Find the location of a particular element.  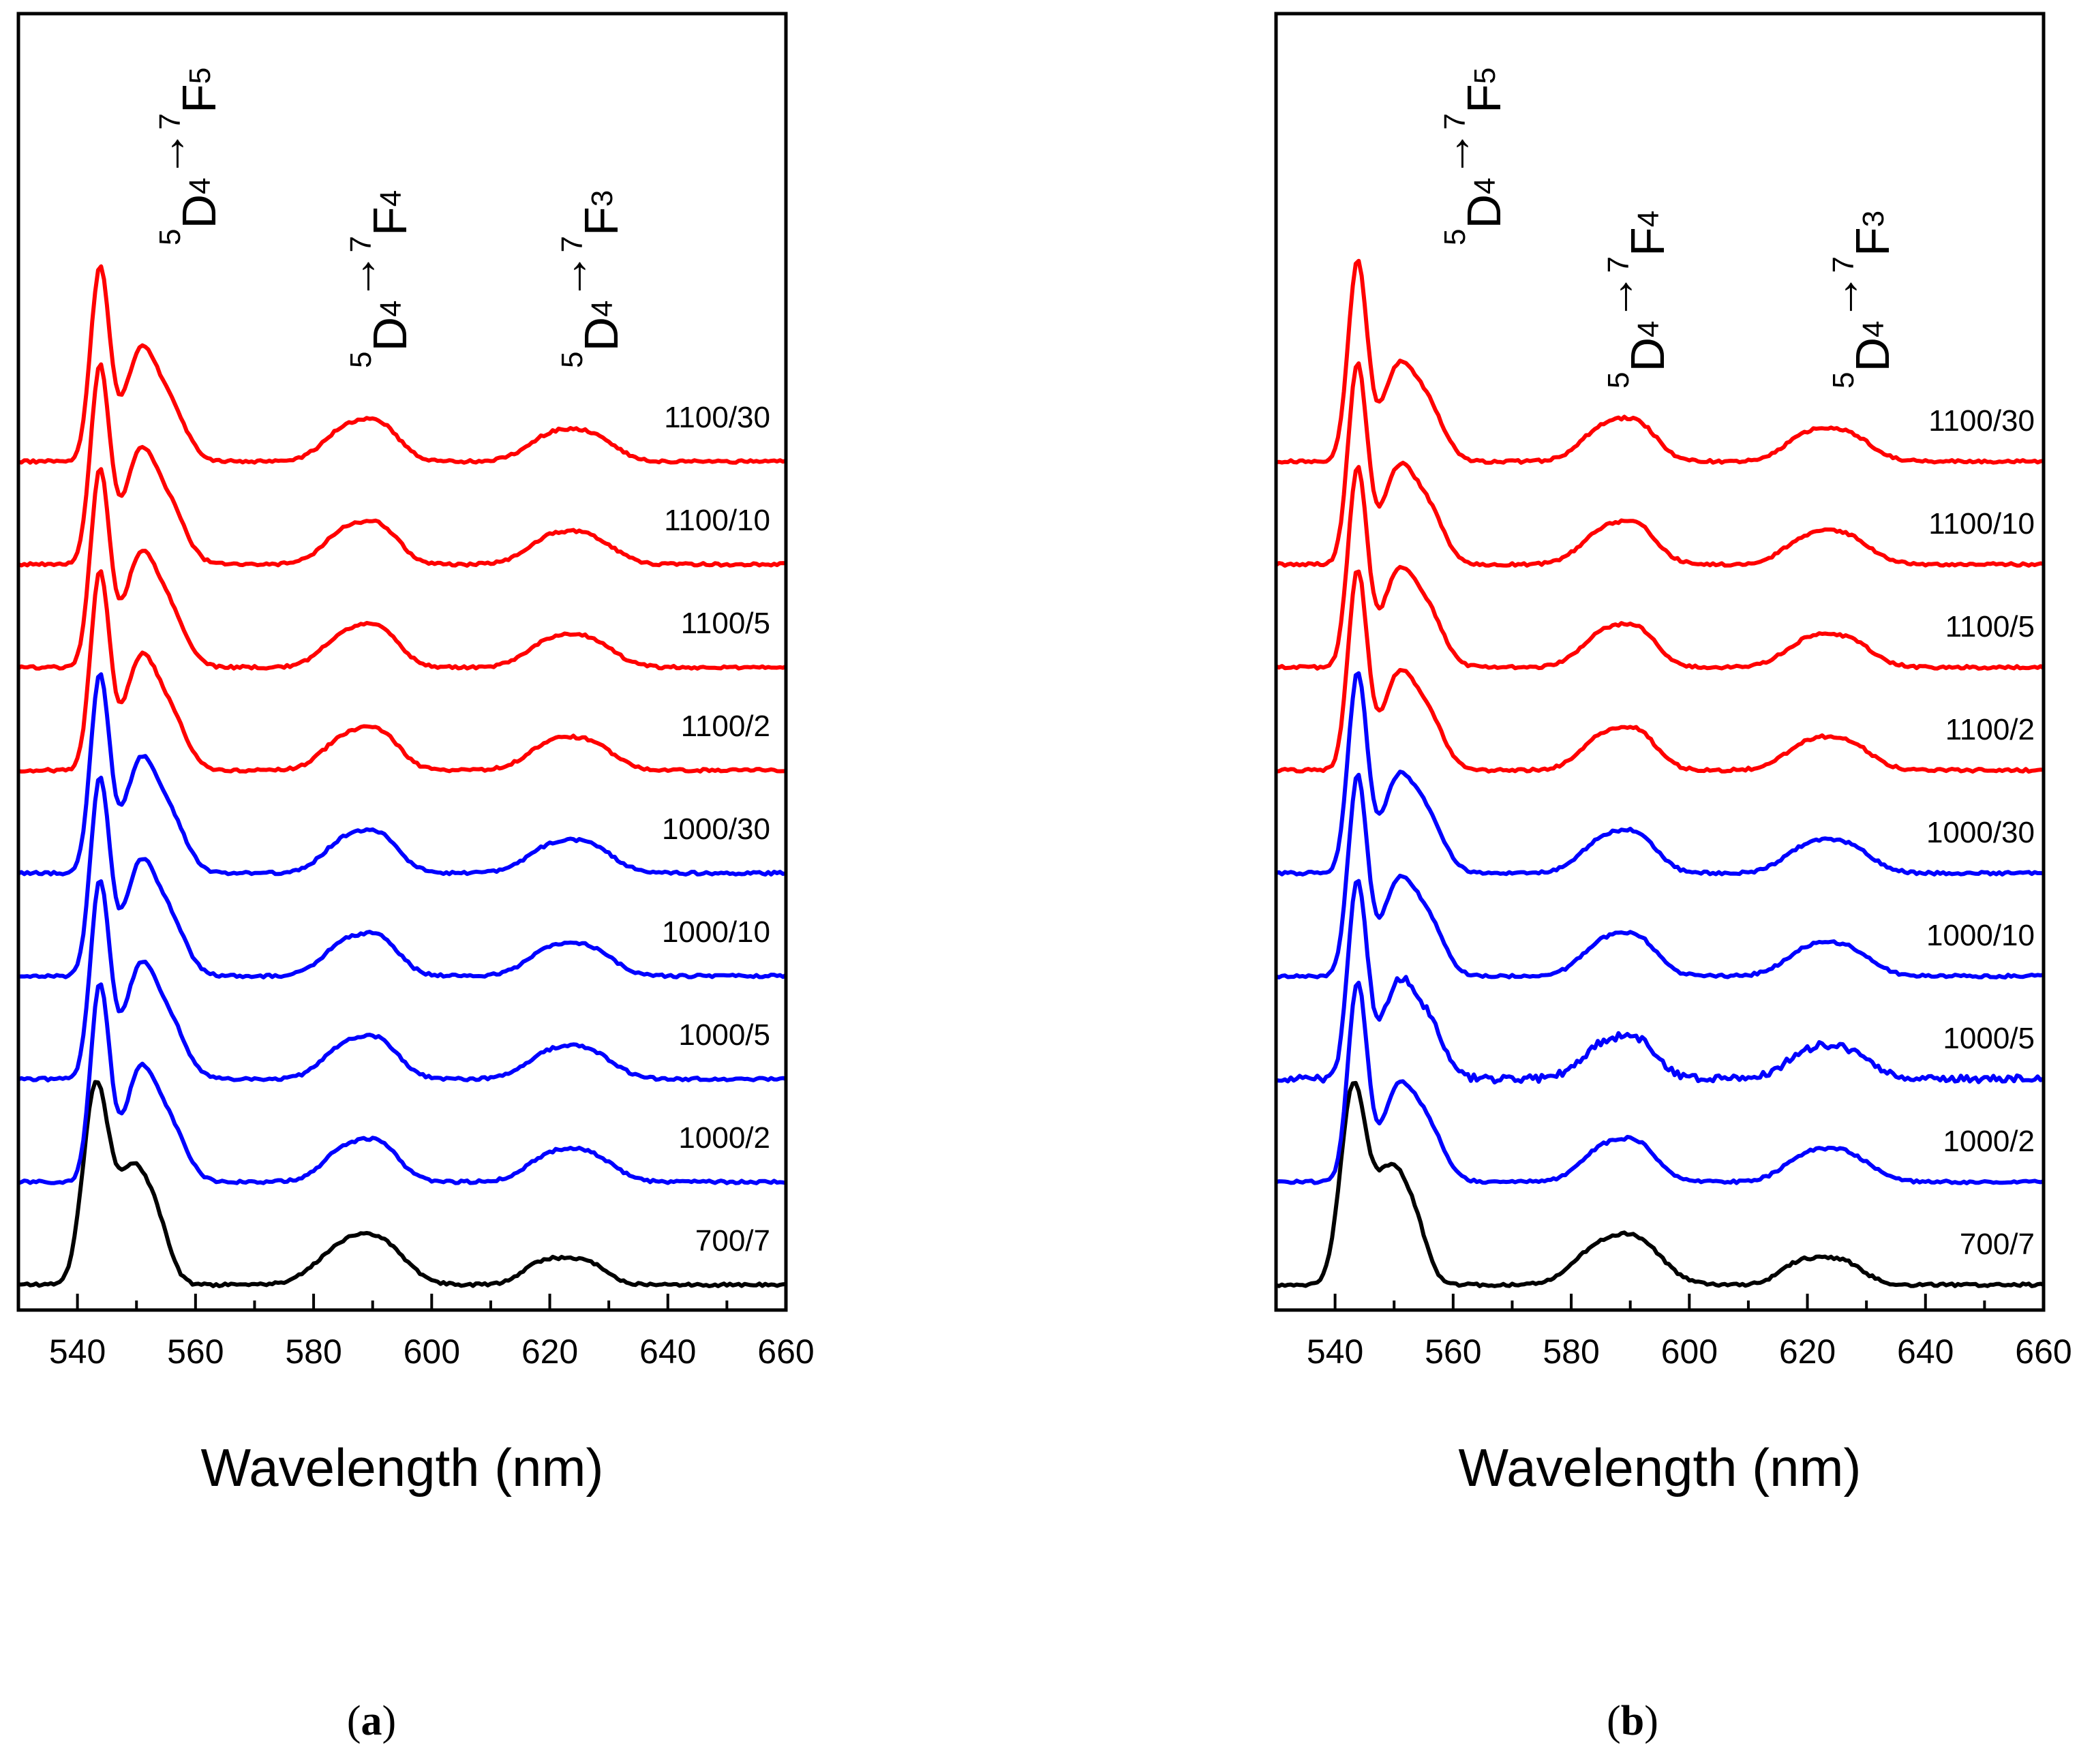

panel-letter-char: a is located at coordinates (371, 1721).